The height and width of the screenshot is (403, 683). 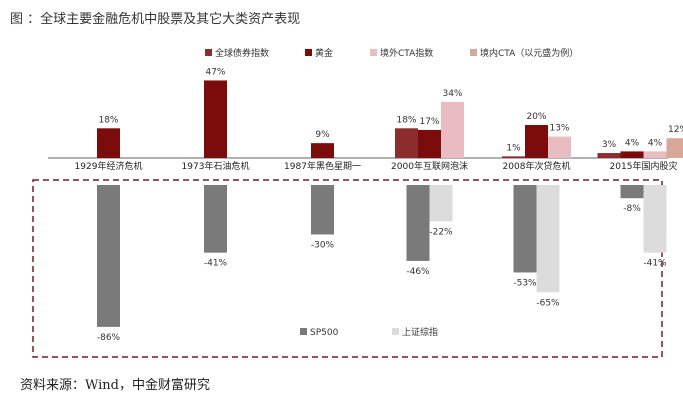 What do you see at coordinates (115, 385) in the screenshot?
I see `source-note: 资料来源：Wind，中金财富研究` at bounding box center [115, 385].